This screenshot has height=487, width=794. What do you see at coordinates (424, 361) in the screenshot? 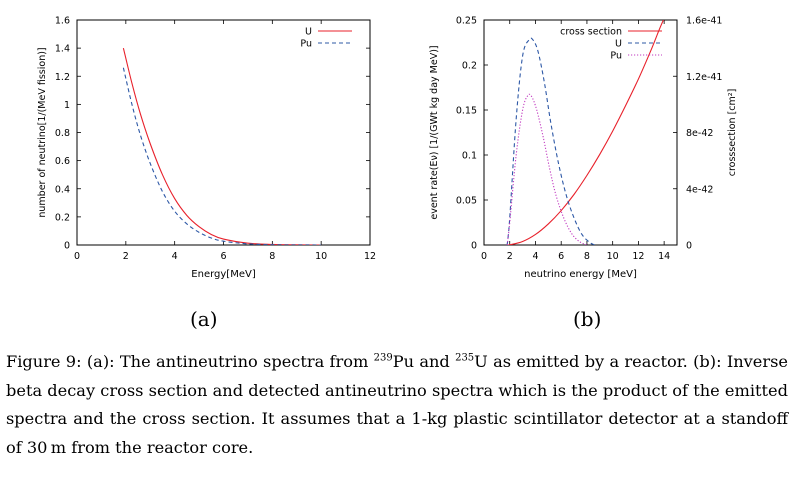
I see `caption-text-2: Pu and` at bounding box center [424, 361].